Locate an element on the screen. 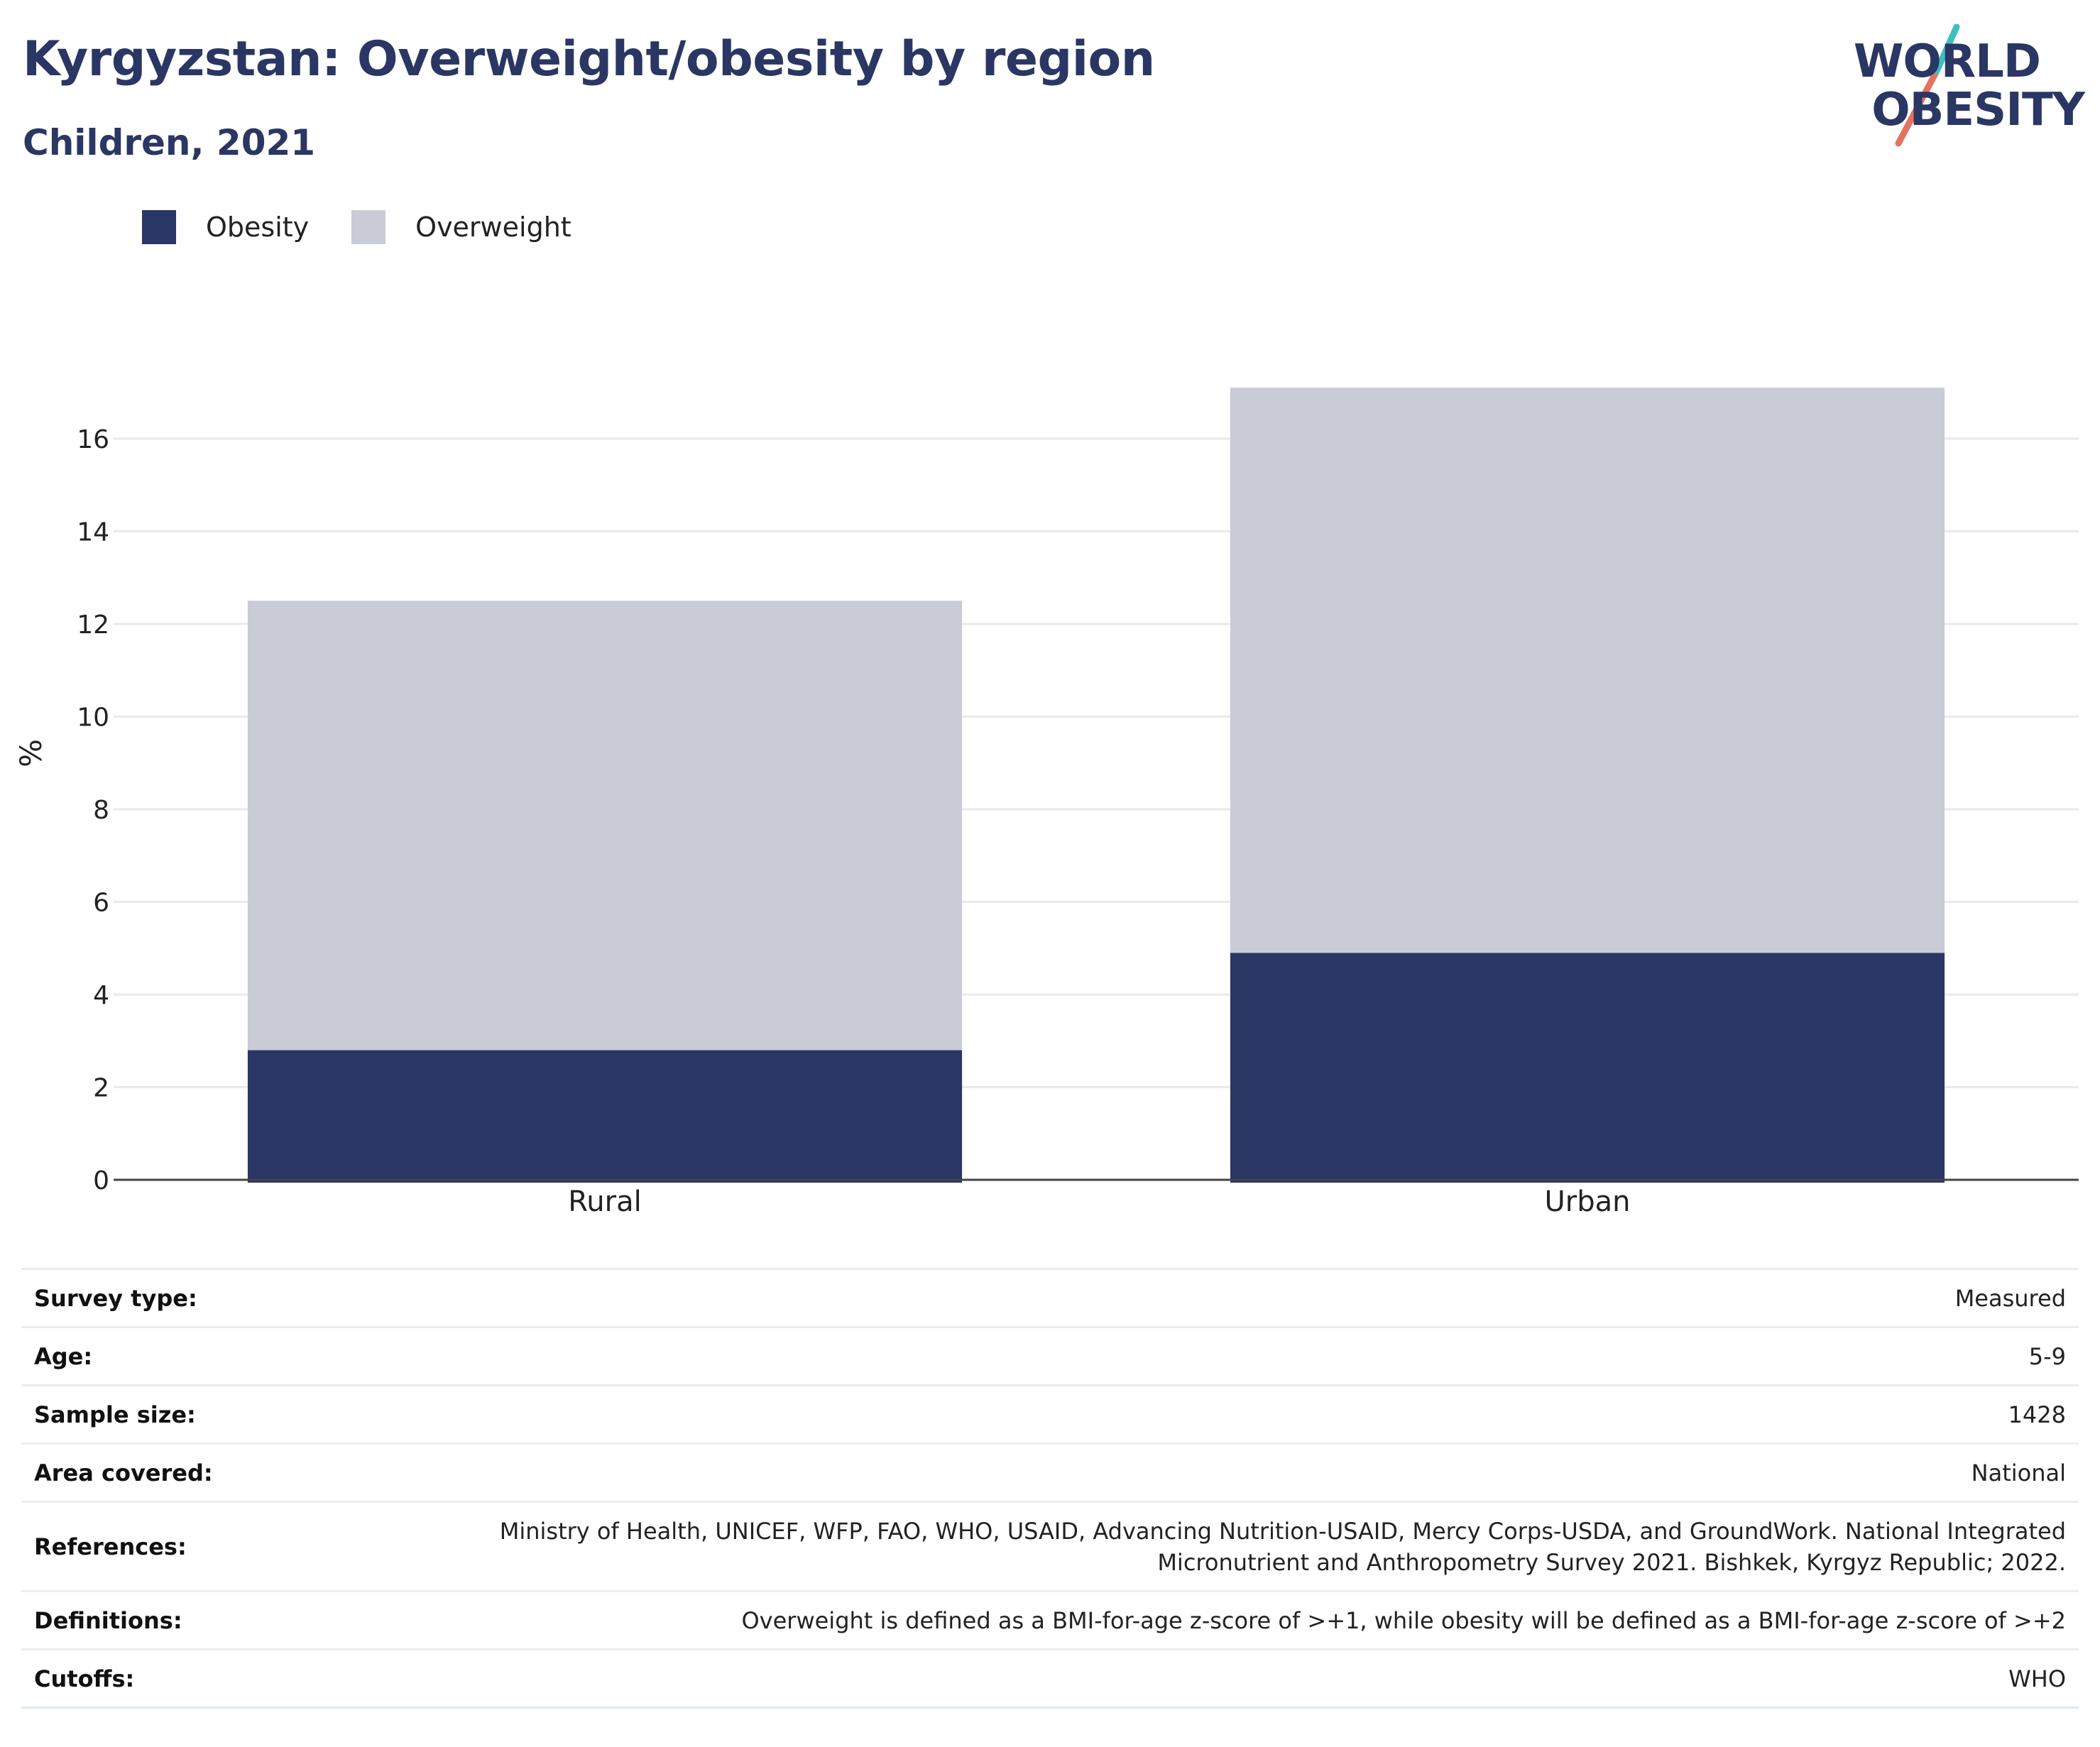 Image resolution: width=2100 pixels, height=1747 pixels. bar-overweight-urban is located at coordinates (1587, 670).